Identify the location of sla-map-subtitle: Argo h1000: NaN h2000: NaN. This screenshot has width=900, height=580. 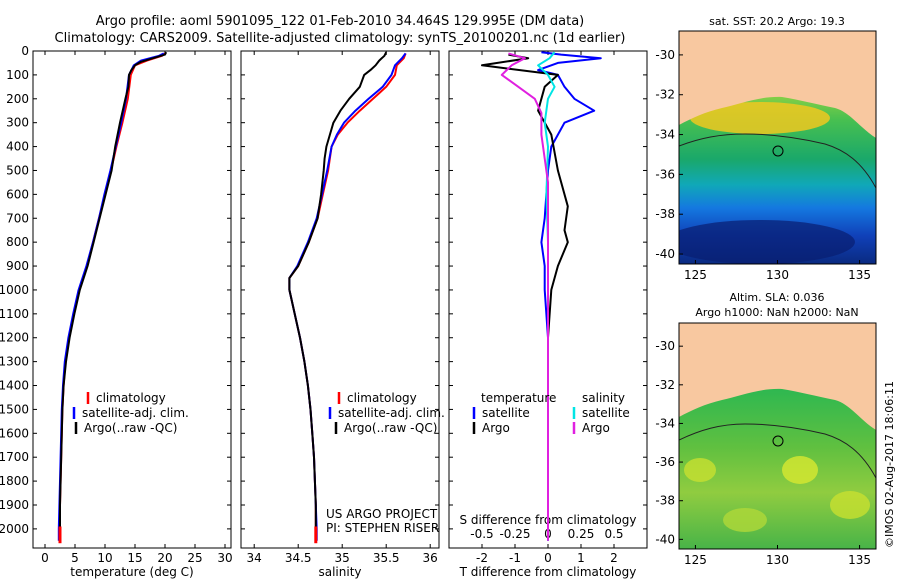
(776, 312).